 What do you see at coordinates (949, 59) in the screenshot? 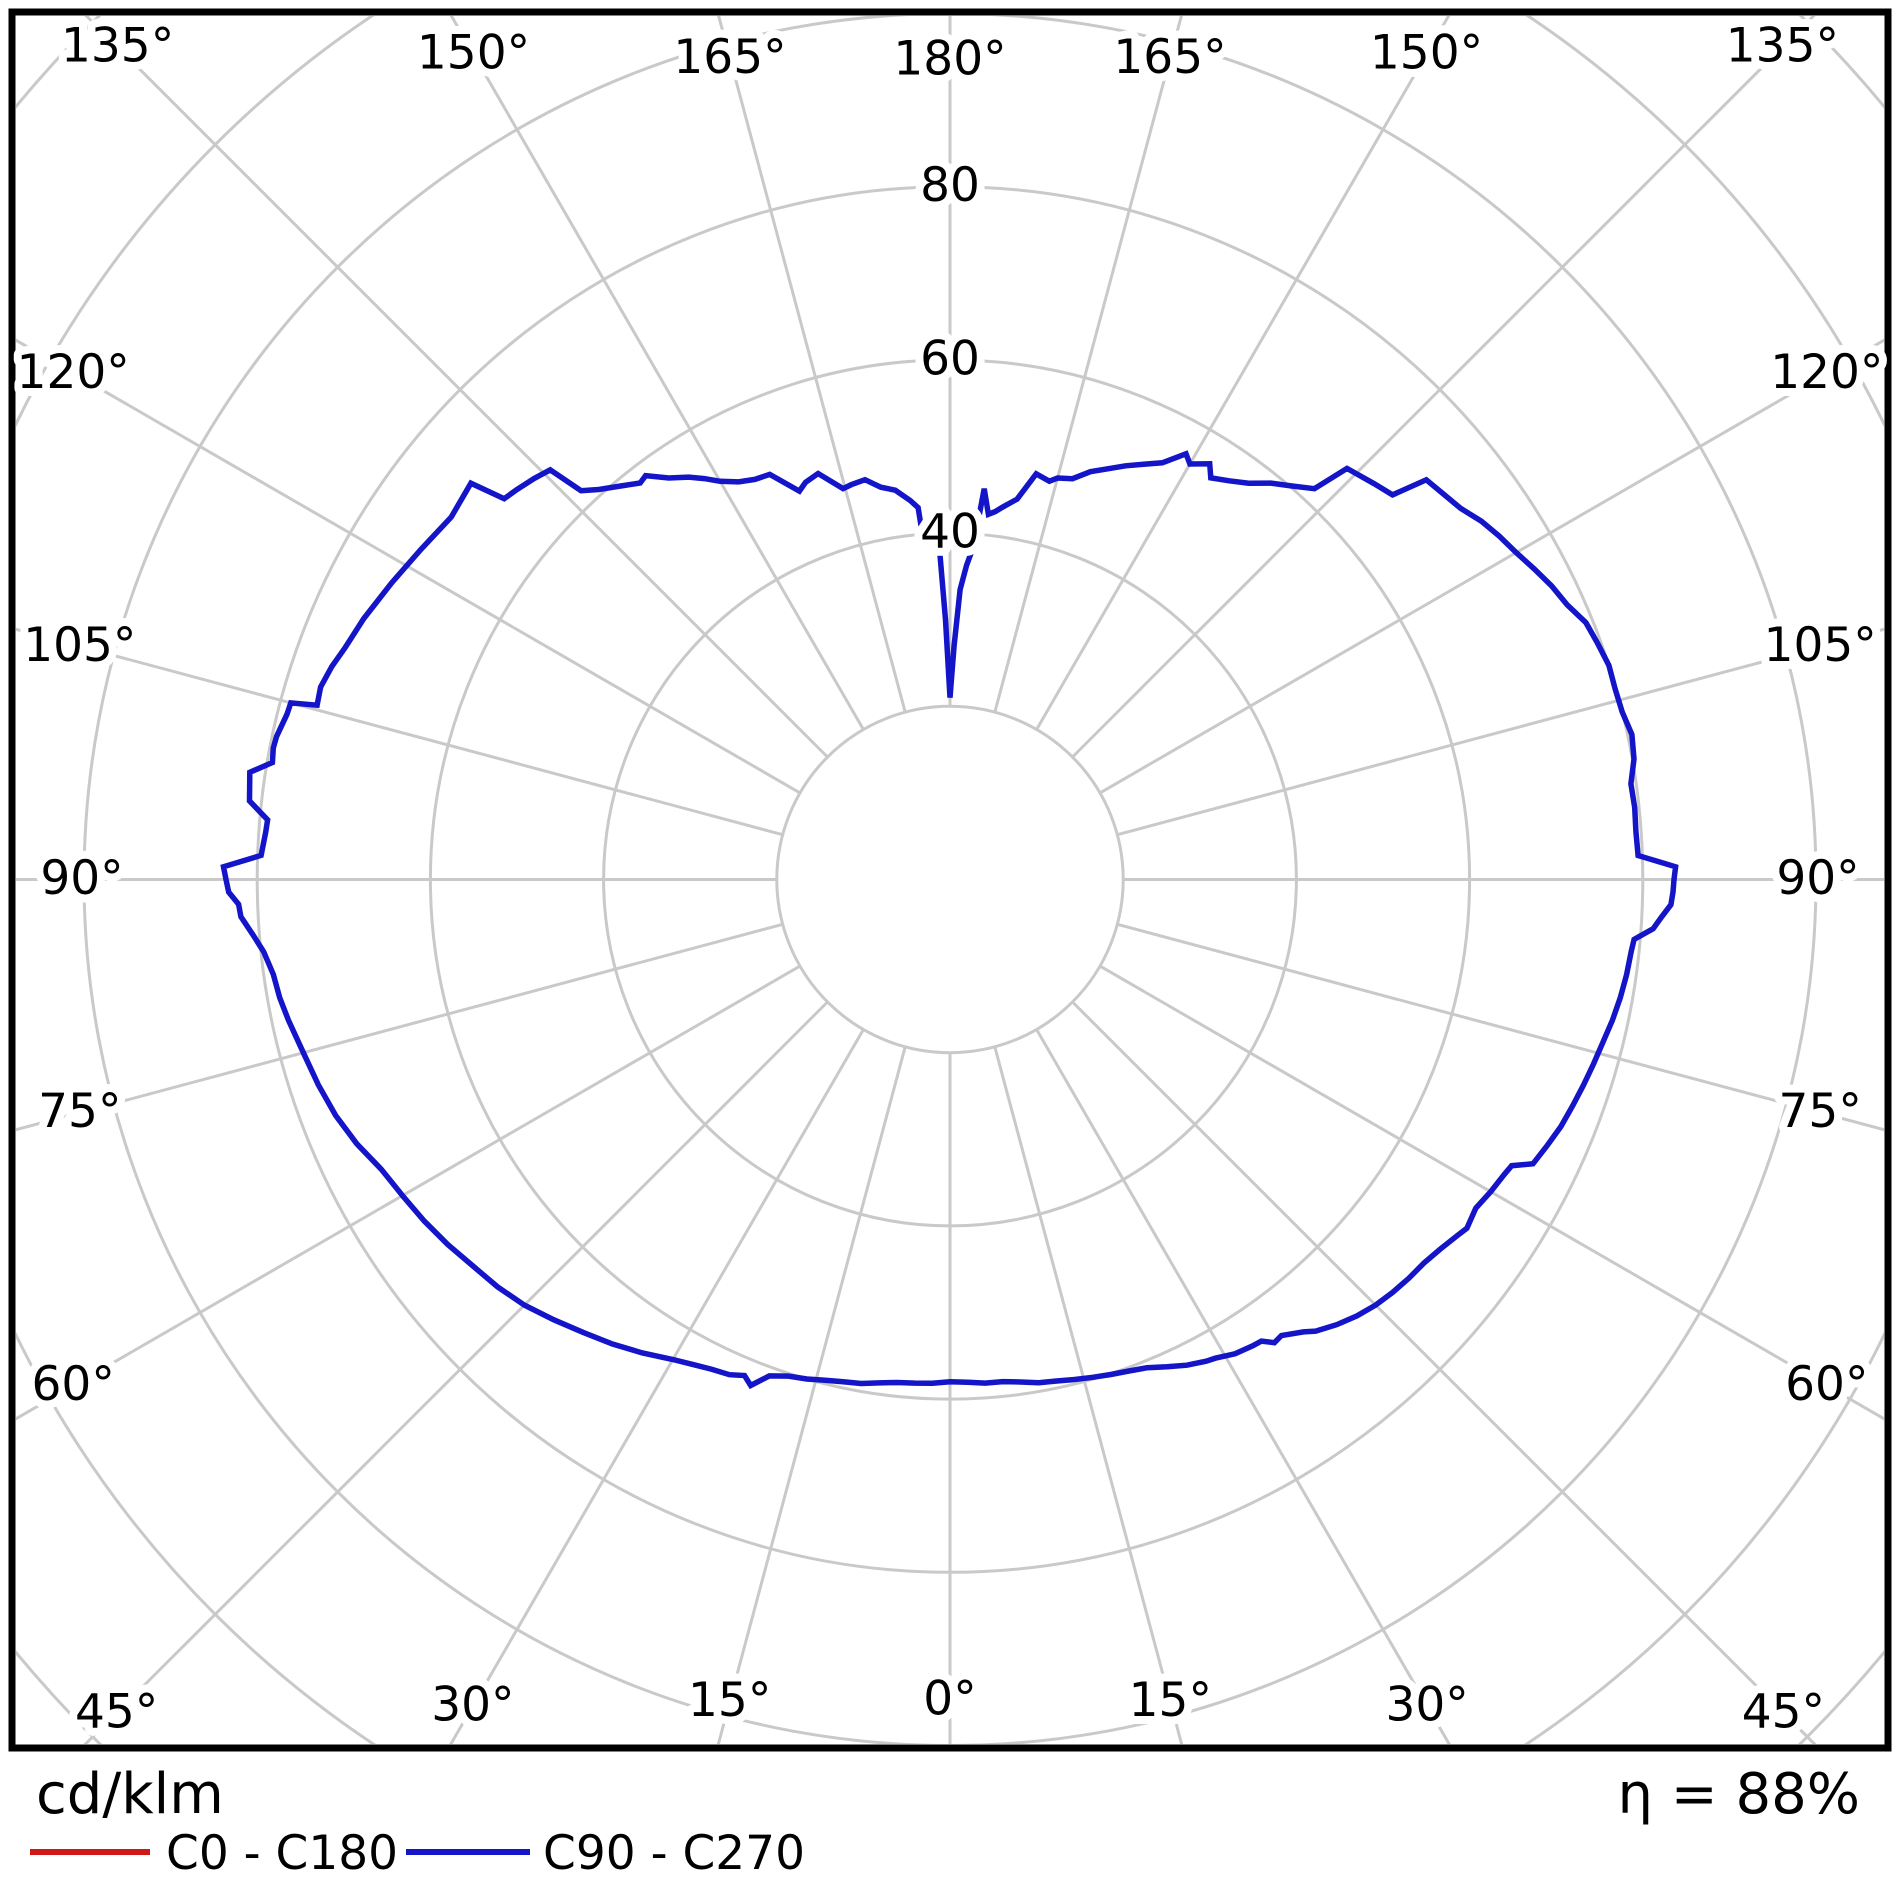
I see `angle-tick-label: 180°` at bounding box center [949, 59].